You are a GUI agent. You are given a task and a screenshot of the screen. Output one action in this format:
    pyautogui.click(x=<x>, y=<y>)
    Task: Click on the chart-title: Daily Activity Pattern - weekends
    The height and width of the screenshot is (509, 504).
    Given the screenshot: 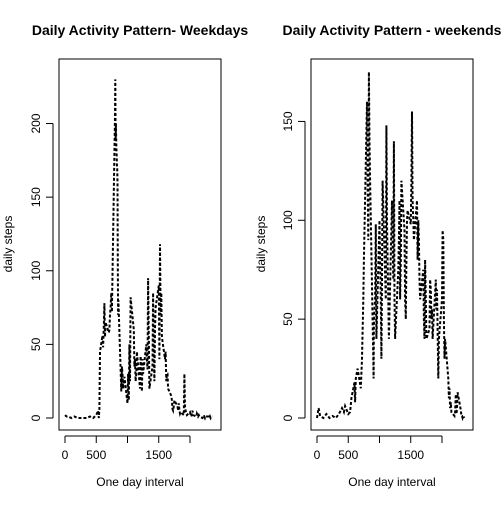 What is the action you would take?
    pyautogui.click(x=392, y=30)
    